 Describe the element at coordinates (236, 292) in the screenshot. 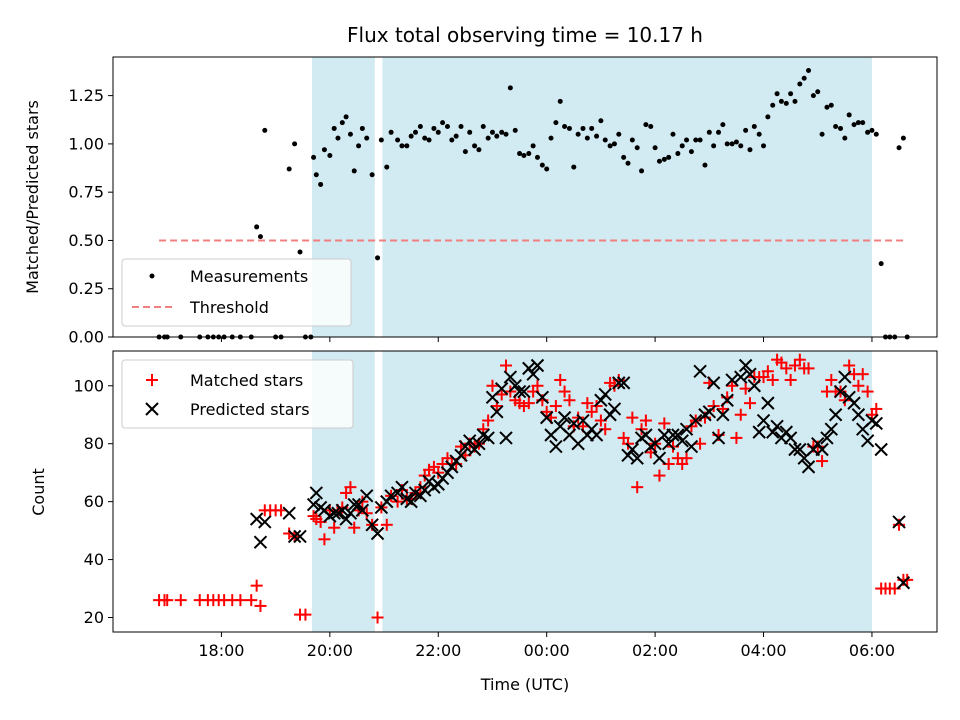

I see `top-legend: Measurements Threshold` at that location.